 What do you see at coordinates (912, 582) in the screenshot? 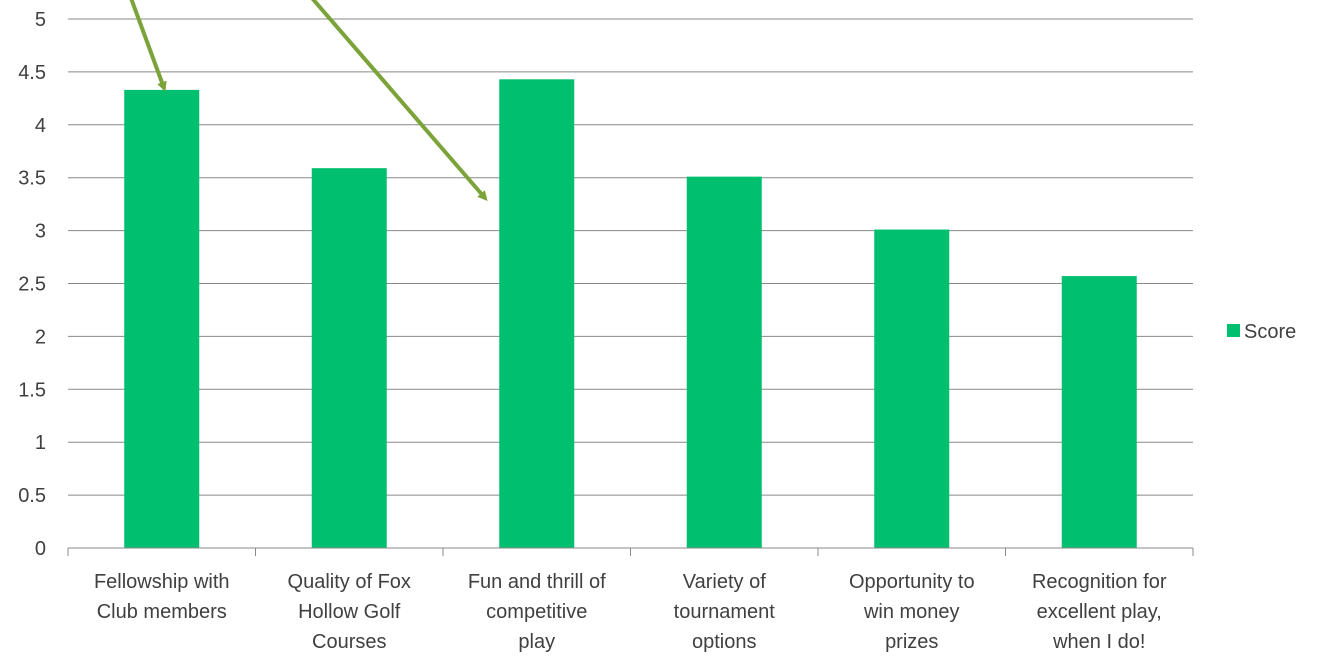
I see `category-label-line: Opportunity to` at bounding box center [912, 582].